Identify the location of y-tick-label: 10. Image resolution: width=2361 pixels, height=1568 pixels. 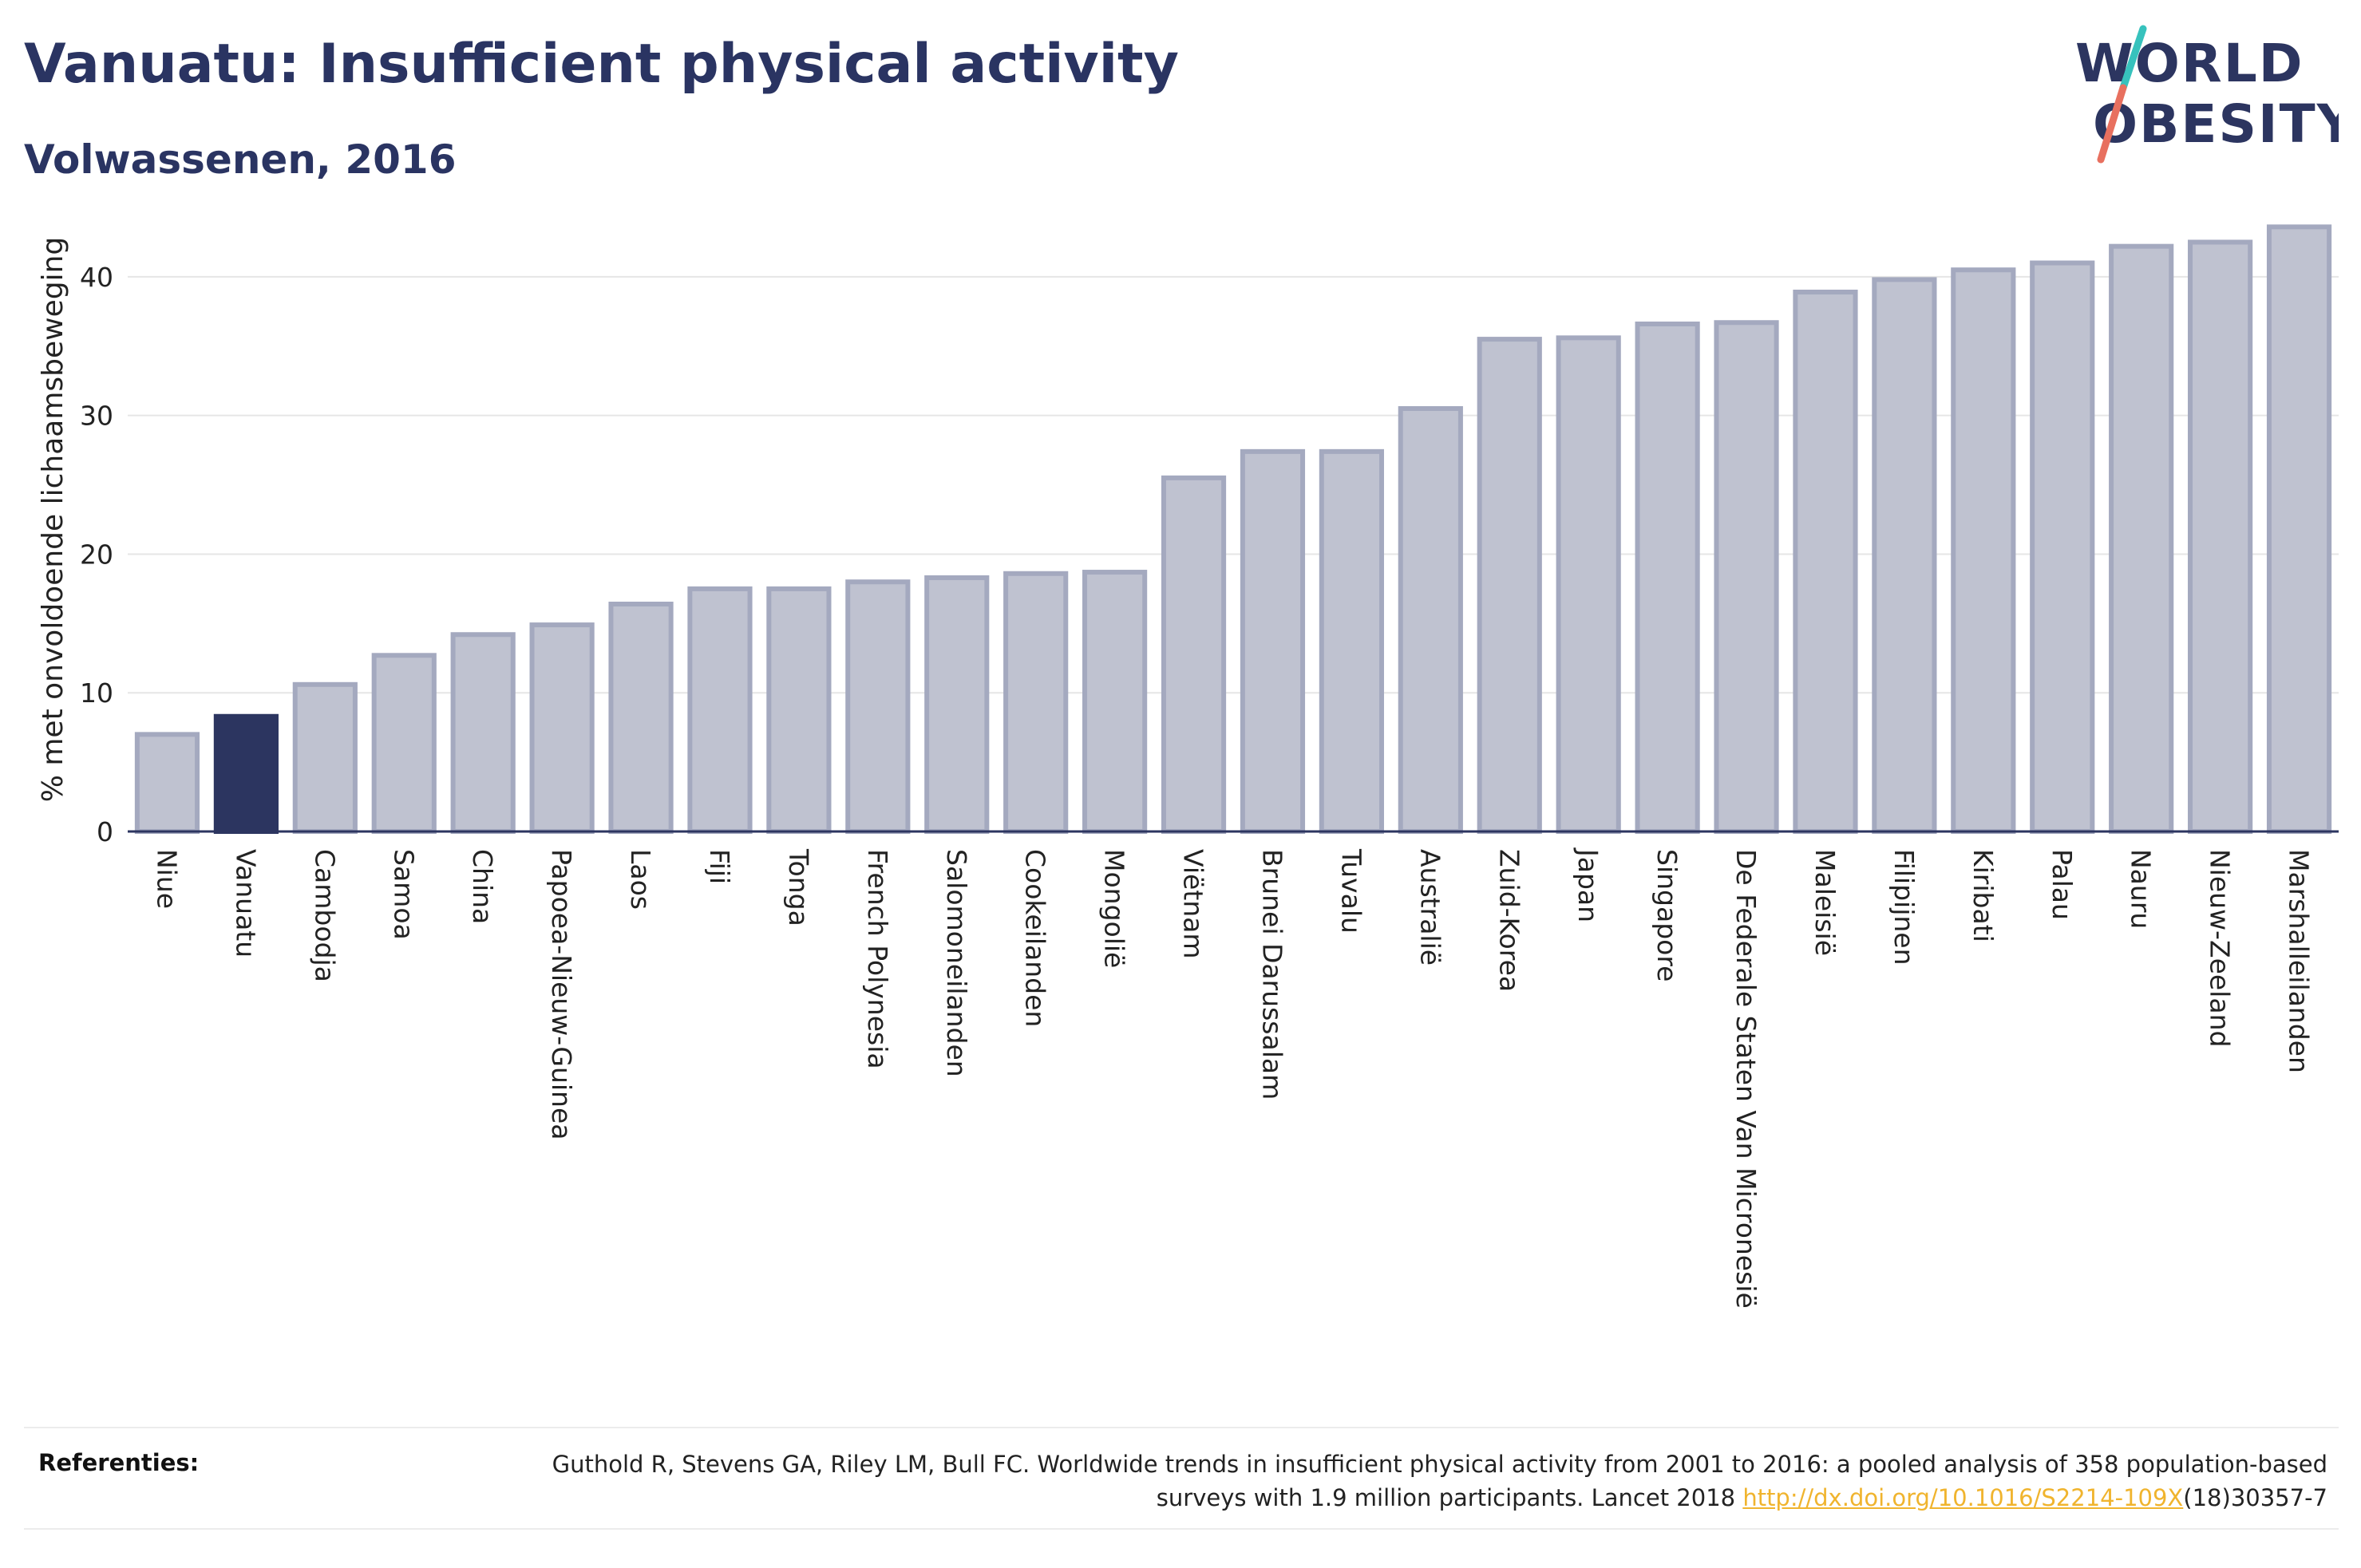
(96, 693).